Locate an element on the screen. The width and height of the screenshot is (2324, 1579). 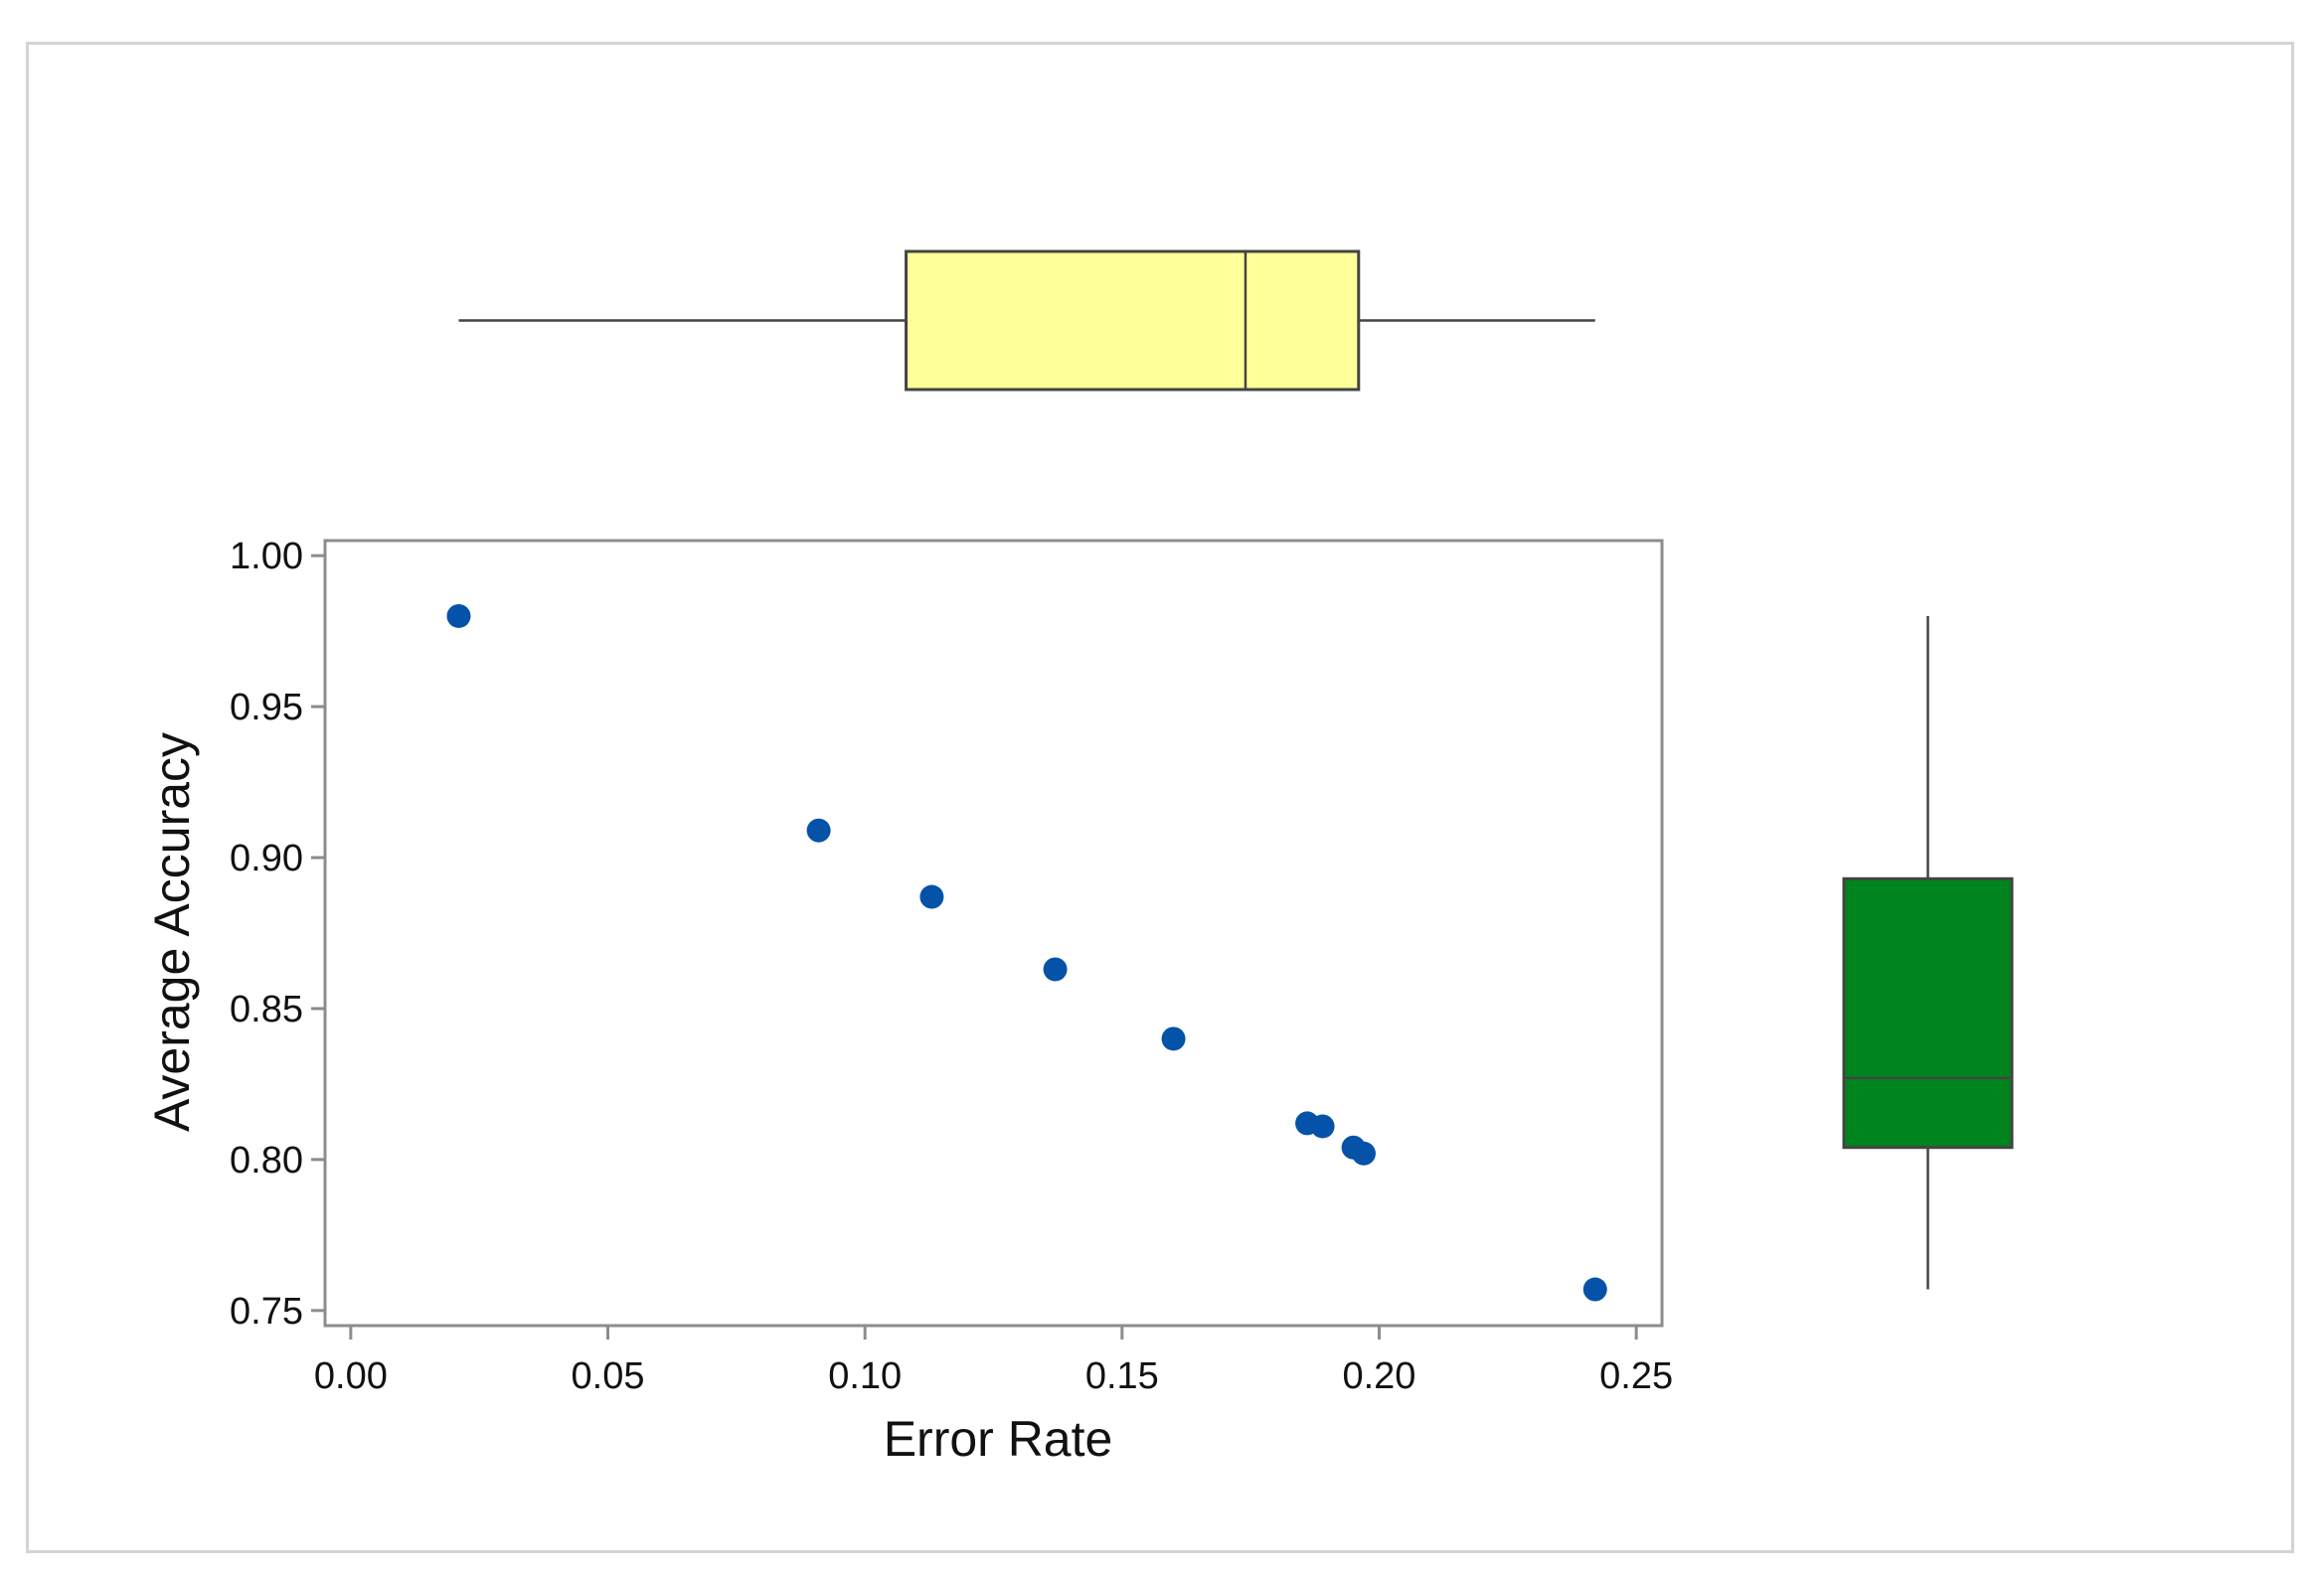
y-tick-label: 0.95 is located at coordinates (267, 707).